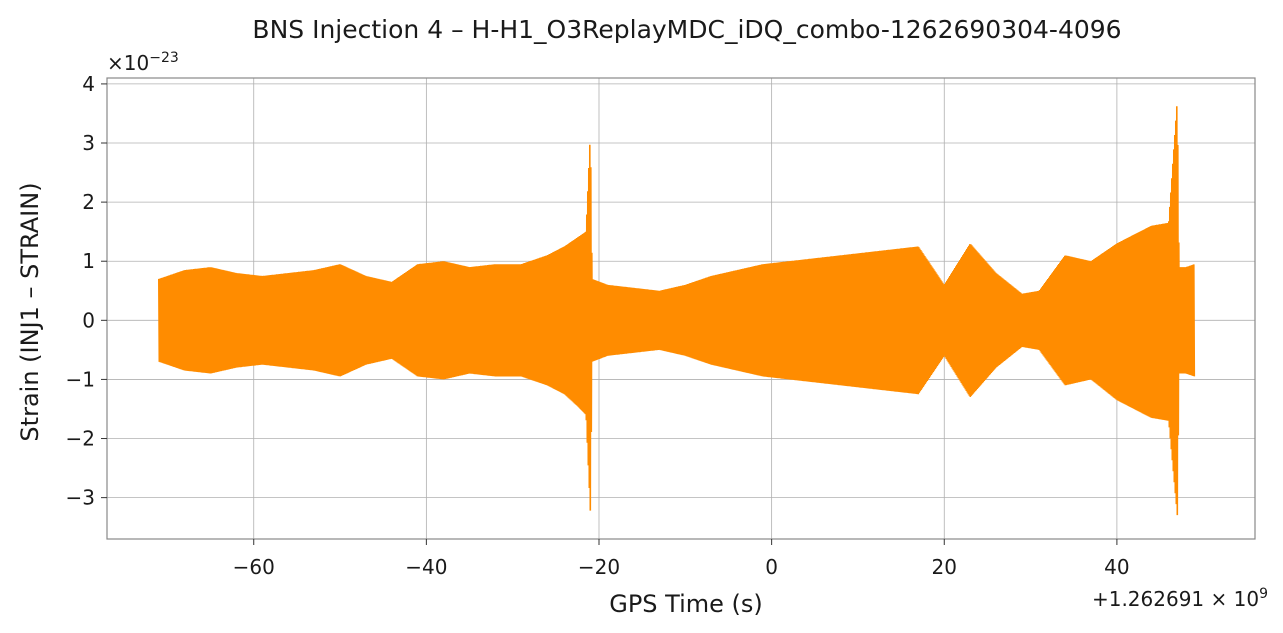 The width and height of the screenshot is (1283, 633). Describe the element at coordinates (128, 63) in the screenshot. I see `y-multiplier-base: ×10` at that location.